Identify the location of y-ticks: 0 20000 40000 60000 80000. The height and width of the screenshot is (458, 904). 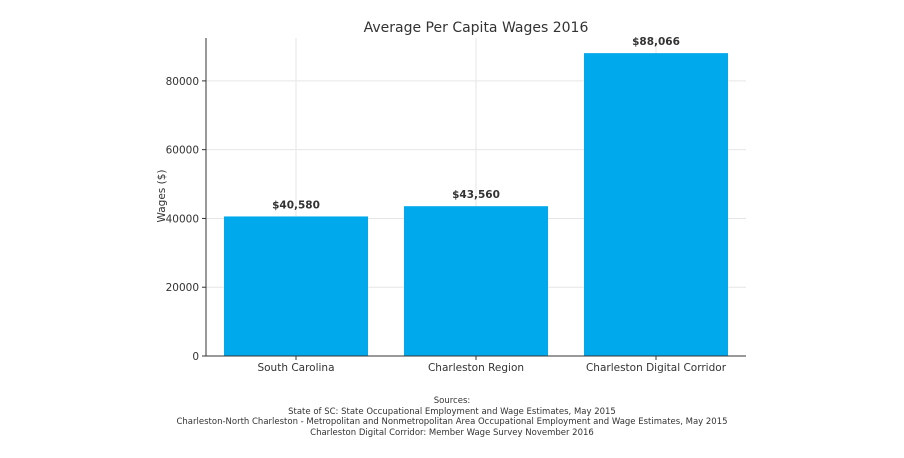
(186, 219).